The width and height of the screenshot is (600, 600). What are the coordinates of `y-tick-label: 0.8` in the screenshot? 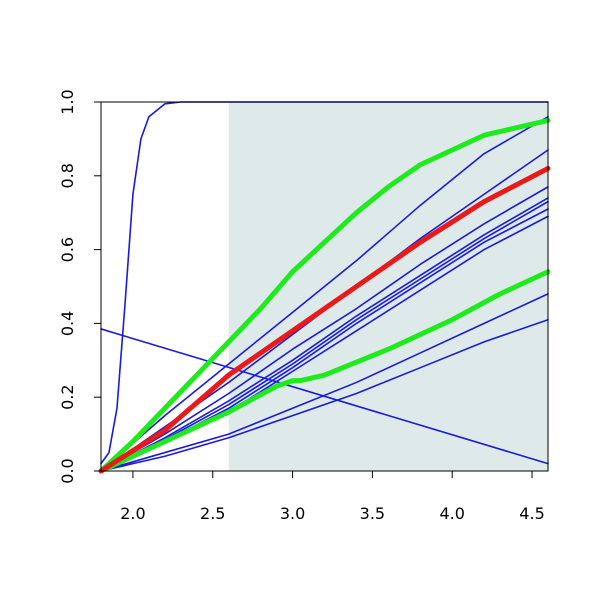 It's located at (67, 175).